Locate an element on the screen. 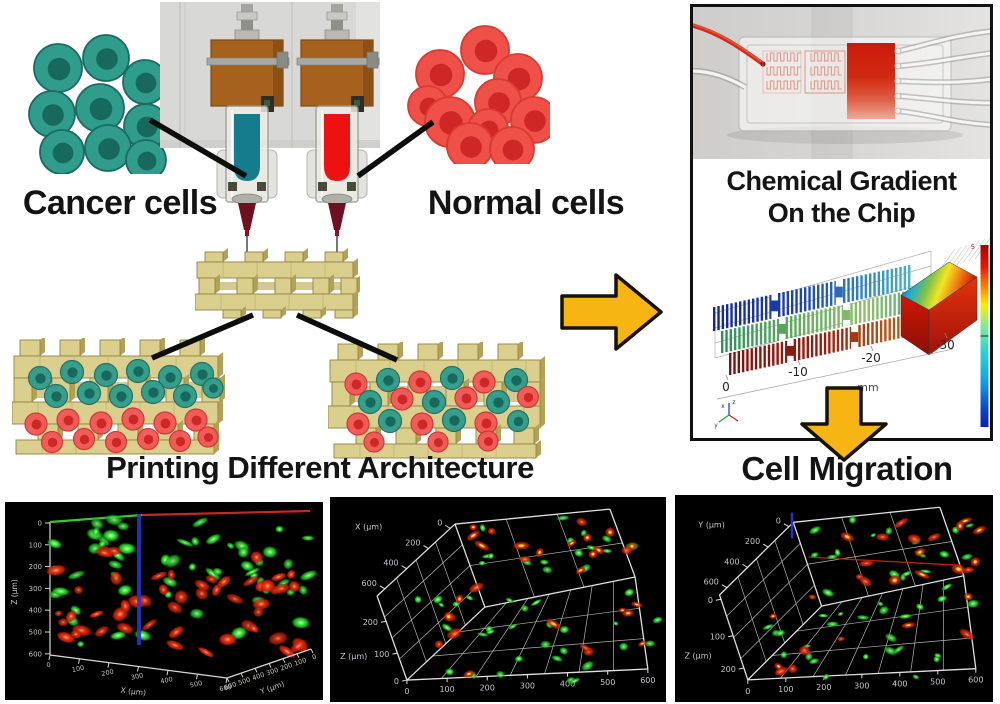 The height and width of the screenshot is (704, 1000). flow-arrow-right-icon is located at coordinates (611, 312).